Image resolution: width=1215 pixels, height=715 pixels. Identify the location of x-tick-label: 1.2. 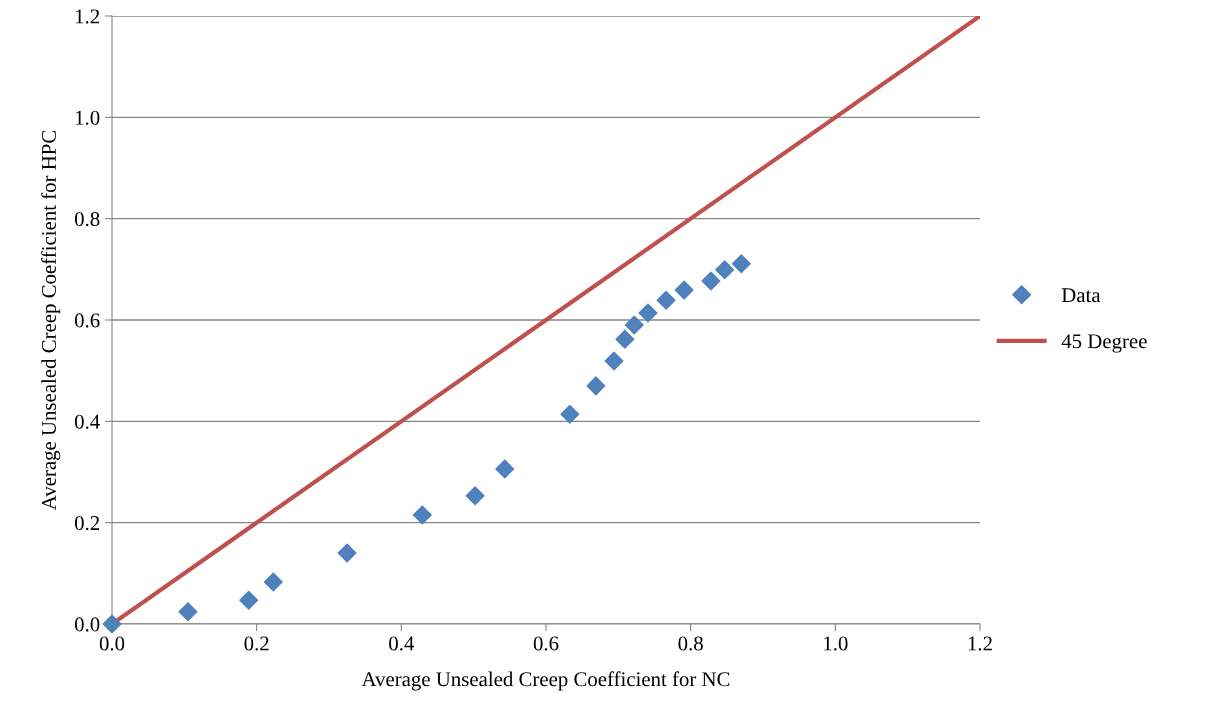
(980, 643).